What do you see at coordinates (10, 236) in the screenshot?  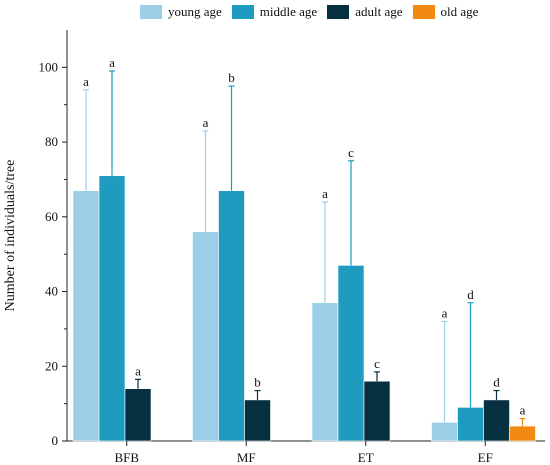 I see `y-axis-label: Number of individuals/tree` at bounding box center [10, 236].